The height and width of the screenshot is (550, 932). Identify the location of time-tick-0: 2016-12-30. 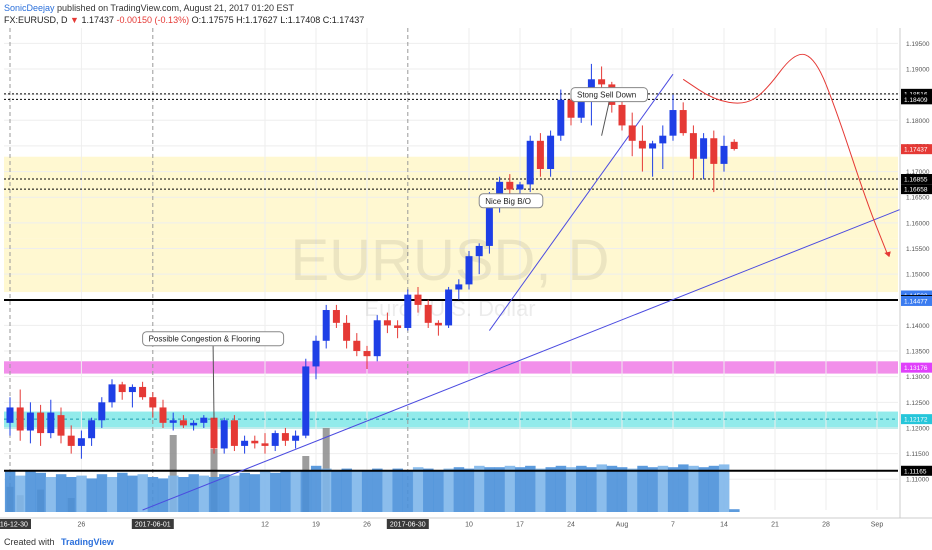
(14, 525).